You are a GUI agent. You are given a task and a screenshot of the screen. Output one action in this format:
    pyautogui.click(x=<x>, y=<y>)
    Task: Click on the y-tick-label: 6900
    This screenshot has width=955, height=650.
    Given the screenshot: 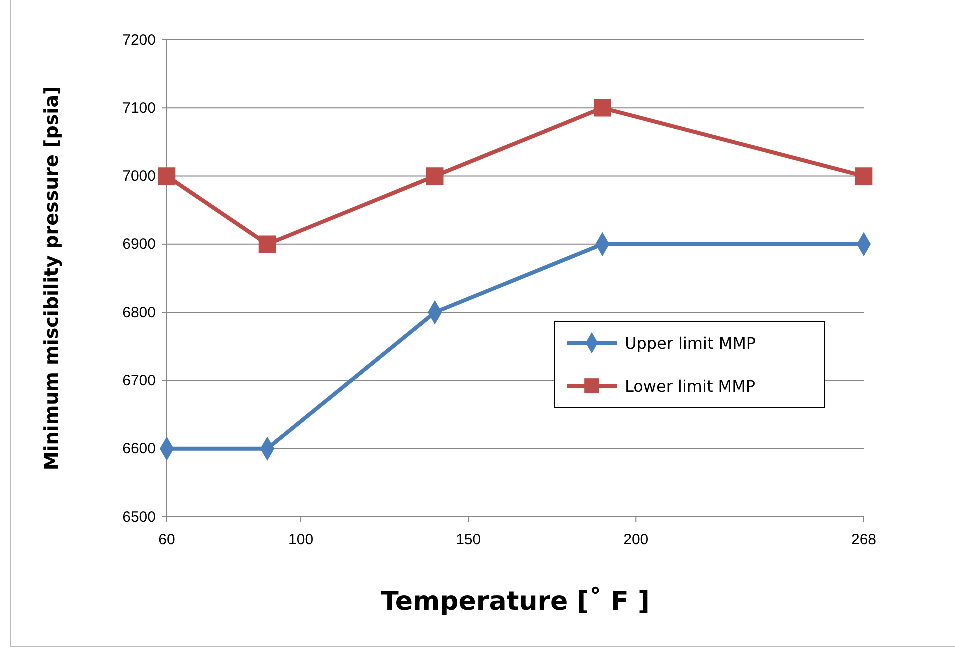 What is the action you would take?
    pyautogui.click(x=139, y=245)
    